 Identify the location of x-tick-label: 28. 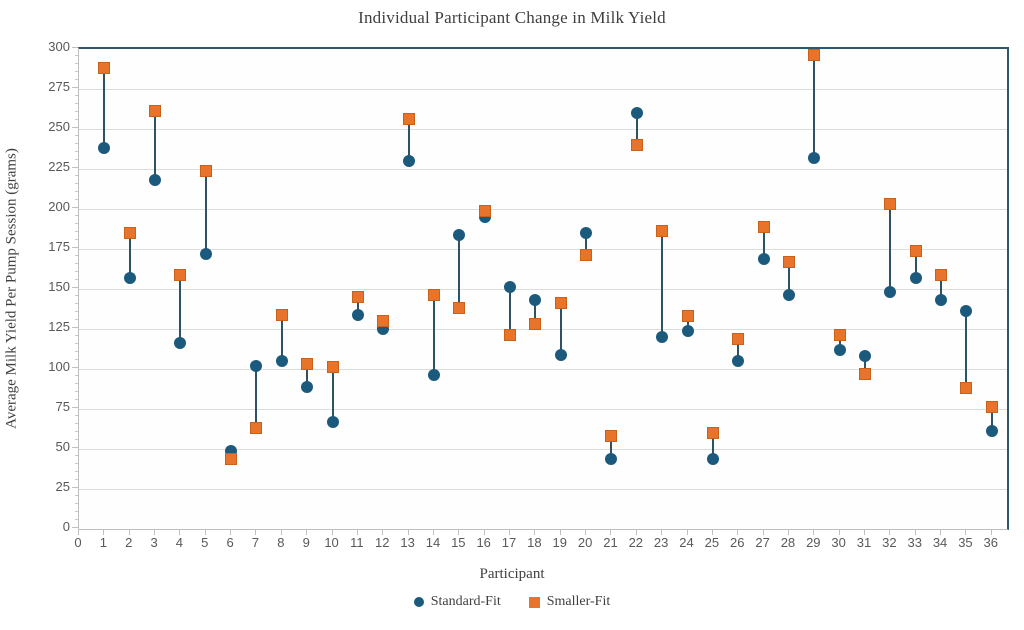
(788, 542).